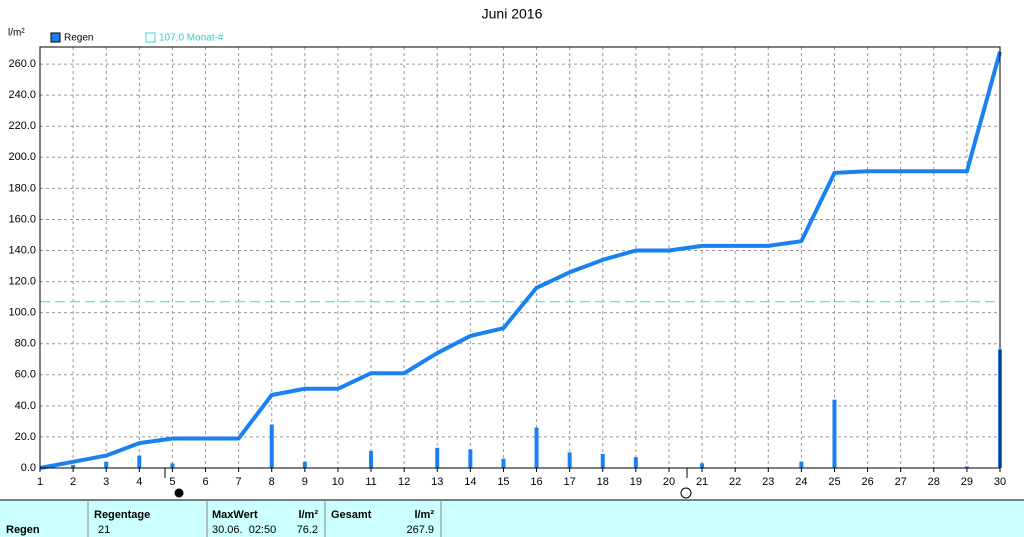  Describe the element at coordinates (437, 482) in the screenshot. I see `x-tick-label: 13` at that location.